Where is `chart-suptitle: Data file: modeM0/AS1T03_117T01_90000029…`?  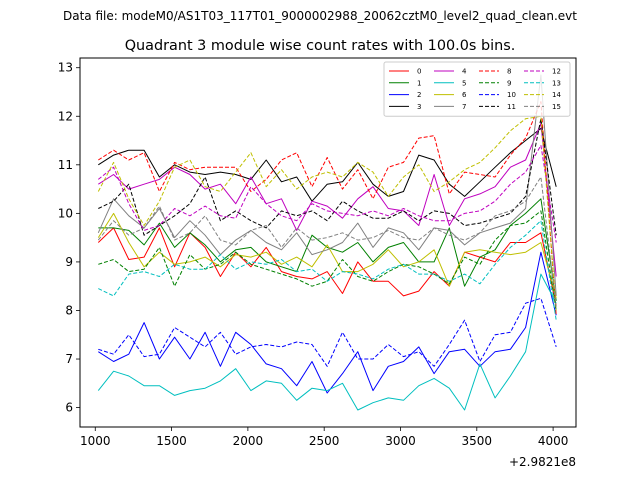
chart-suptitle: Data file: modeM0/AS1T03_117T01_90000029… is located at coordinates (320, 16).